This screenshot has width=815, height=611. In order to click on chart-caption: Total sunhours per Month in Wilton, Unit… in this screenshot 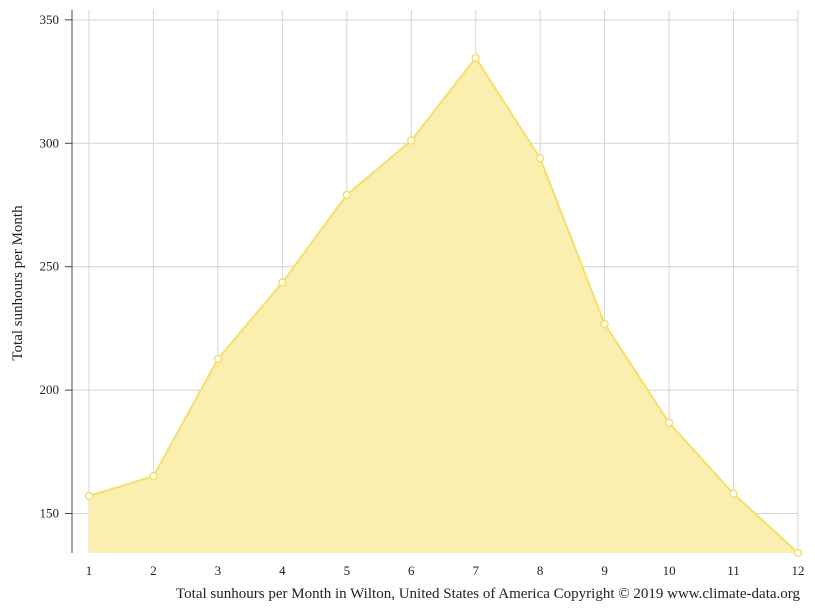, I will do `click(488, 594)`.